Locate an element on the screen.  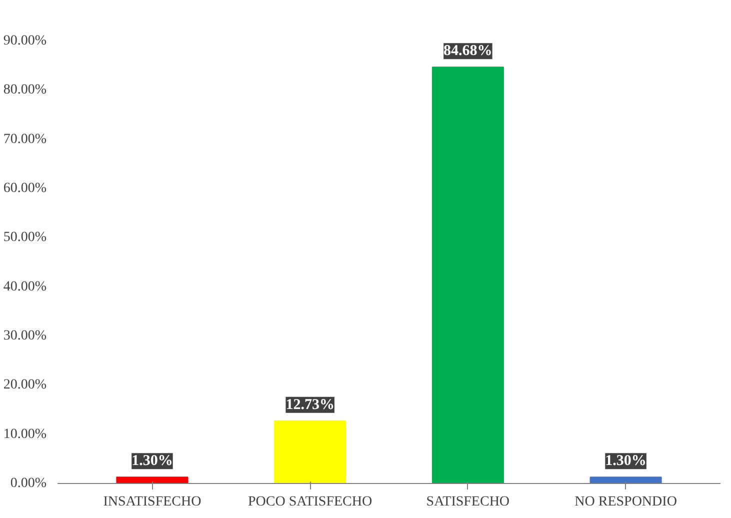
y-tick-label: 70.00% is located at coordinates (25, 139).